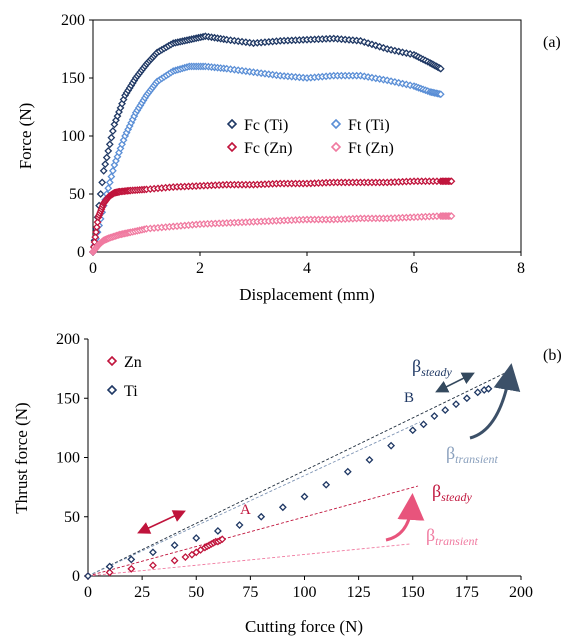  I want to click on guide-zn-transient, so click(249, 560).